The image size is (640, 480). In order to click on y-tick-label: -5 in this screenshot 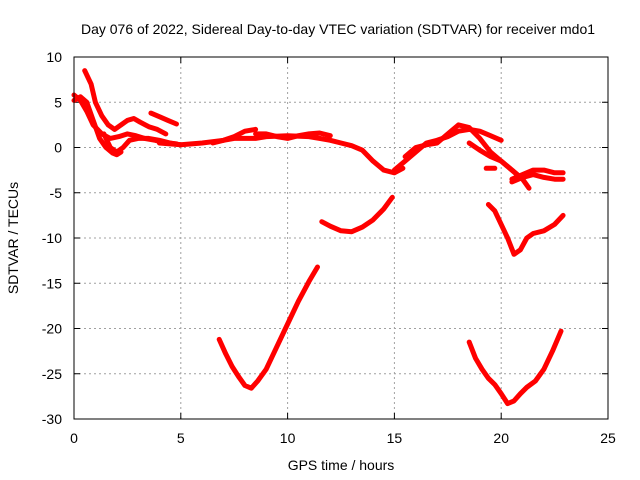, I will do `click(56, 193)`.